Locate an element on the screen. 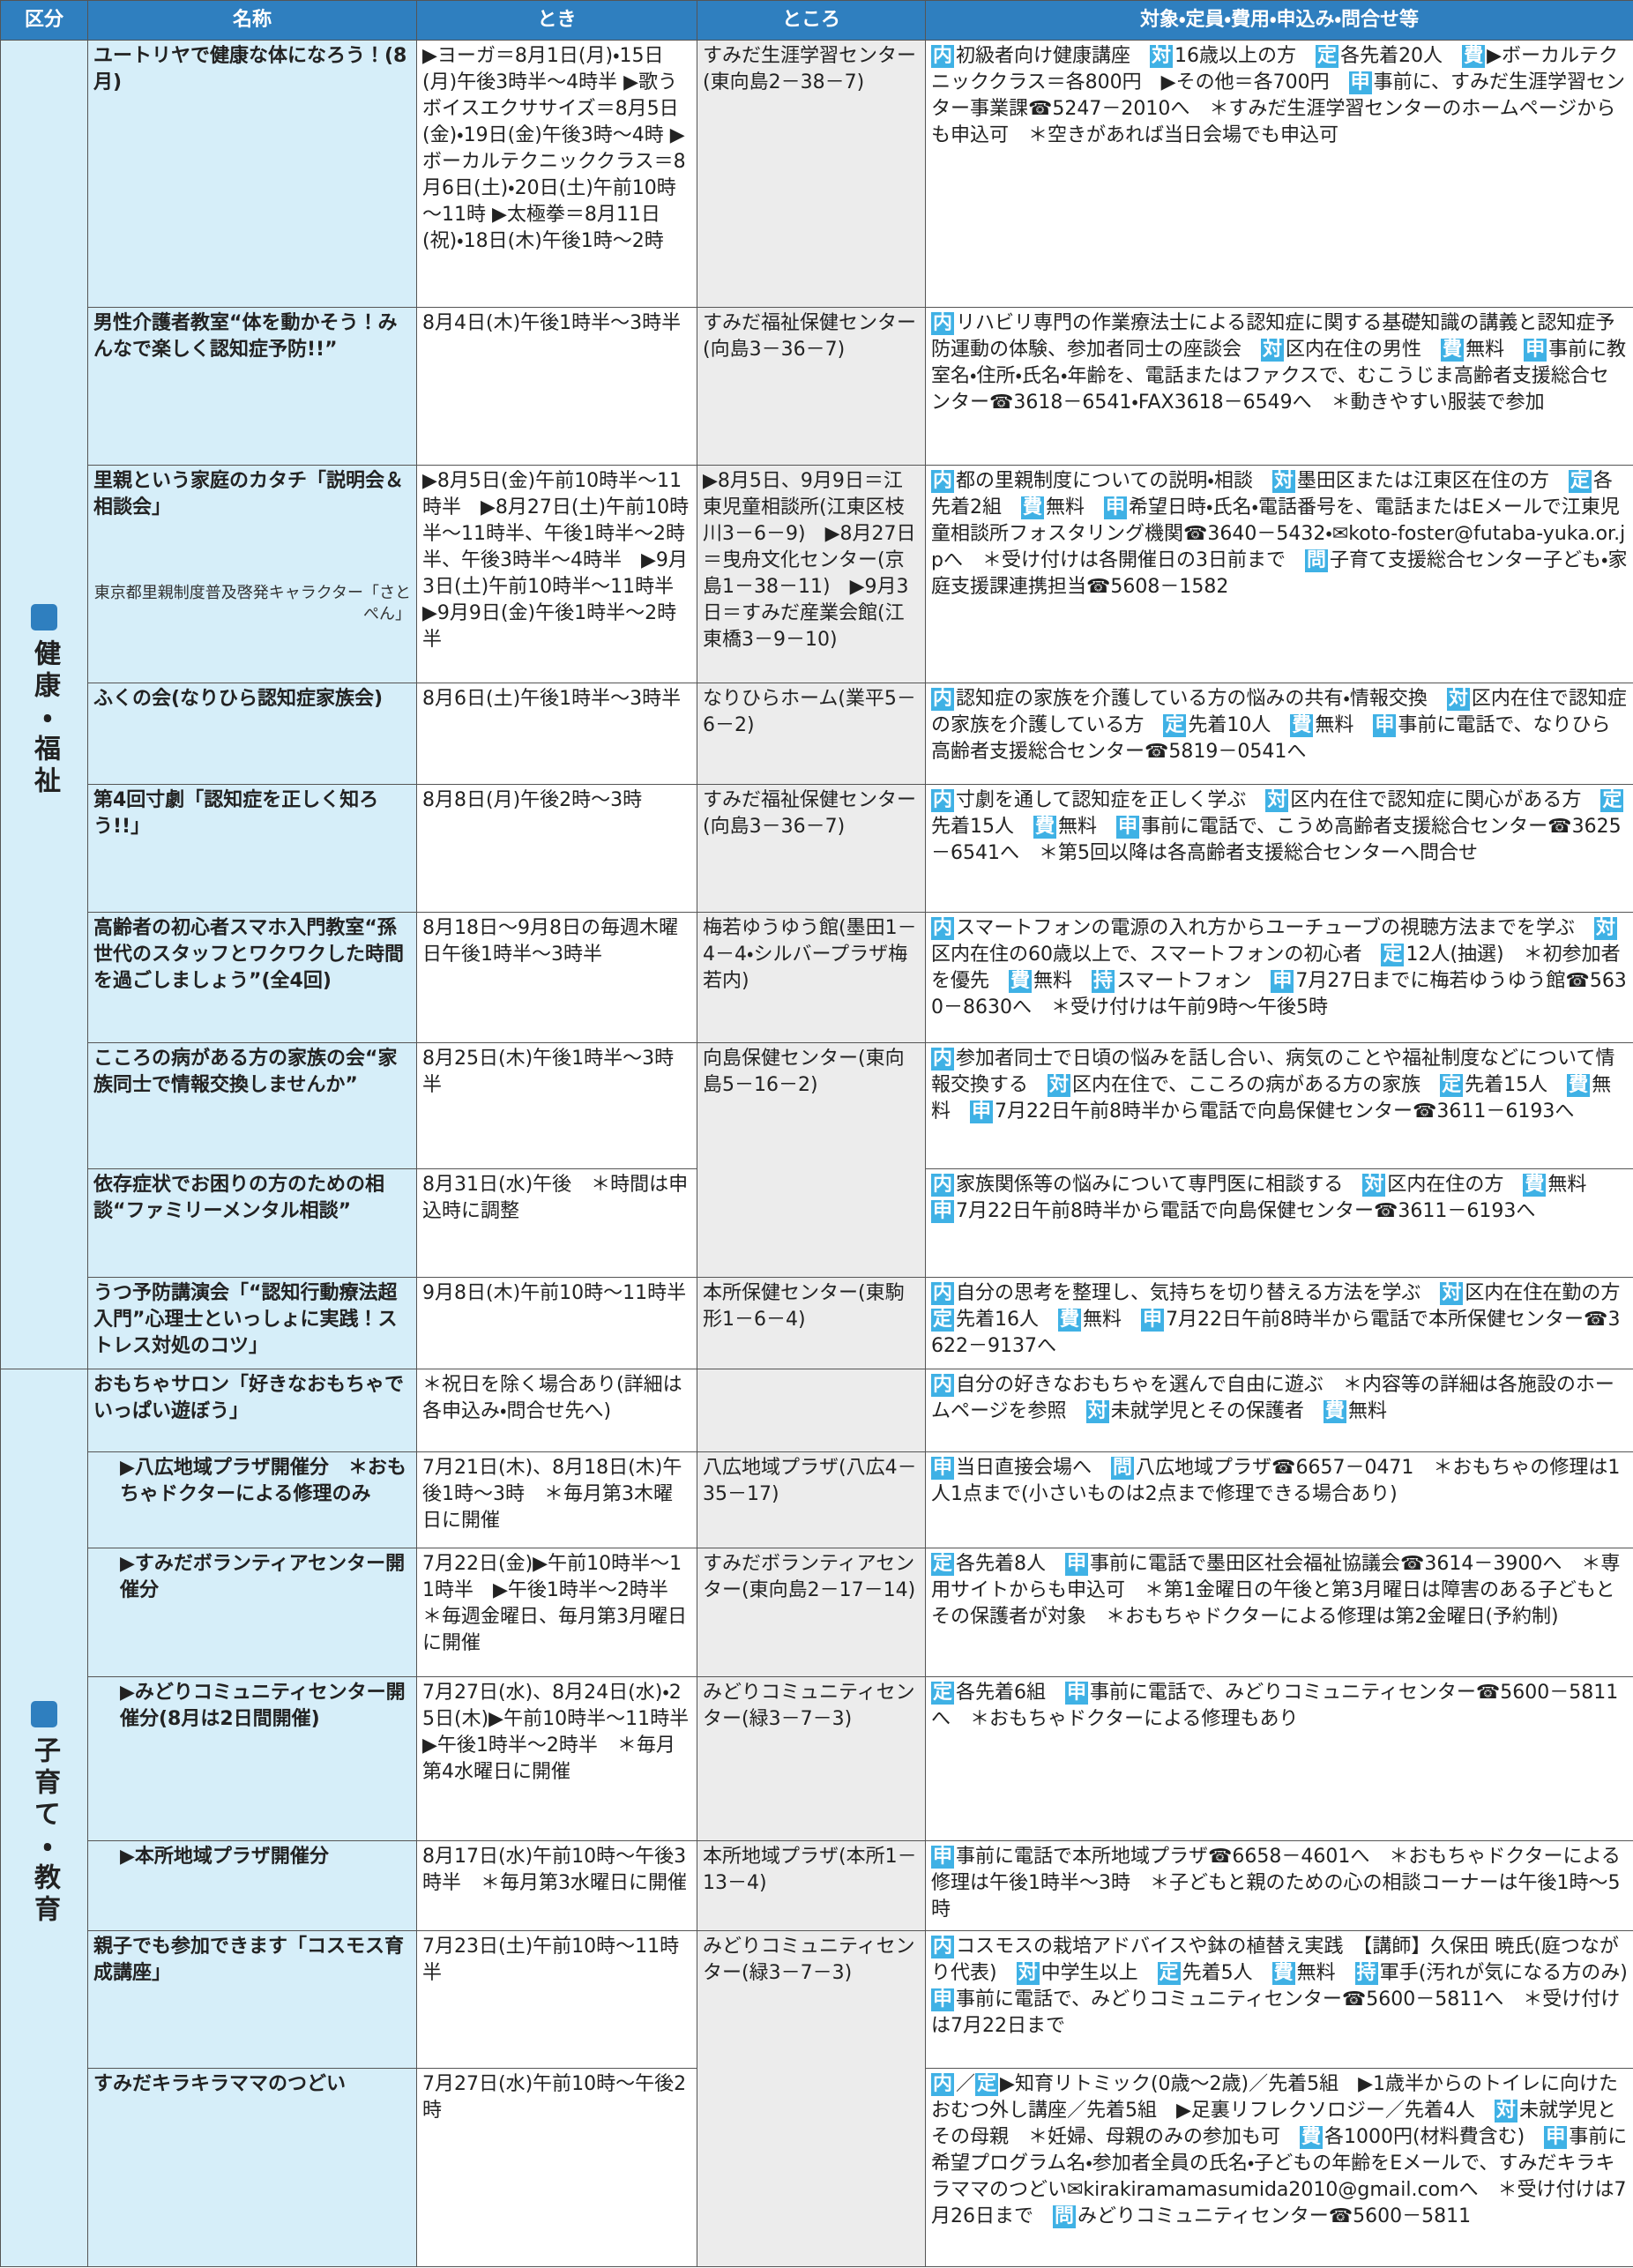  when-cell: 8月18日～9月8日の毎週木曜日午後1時半～3時半 is located at coordinates (556, 977).